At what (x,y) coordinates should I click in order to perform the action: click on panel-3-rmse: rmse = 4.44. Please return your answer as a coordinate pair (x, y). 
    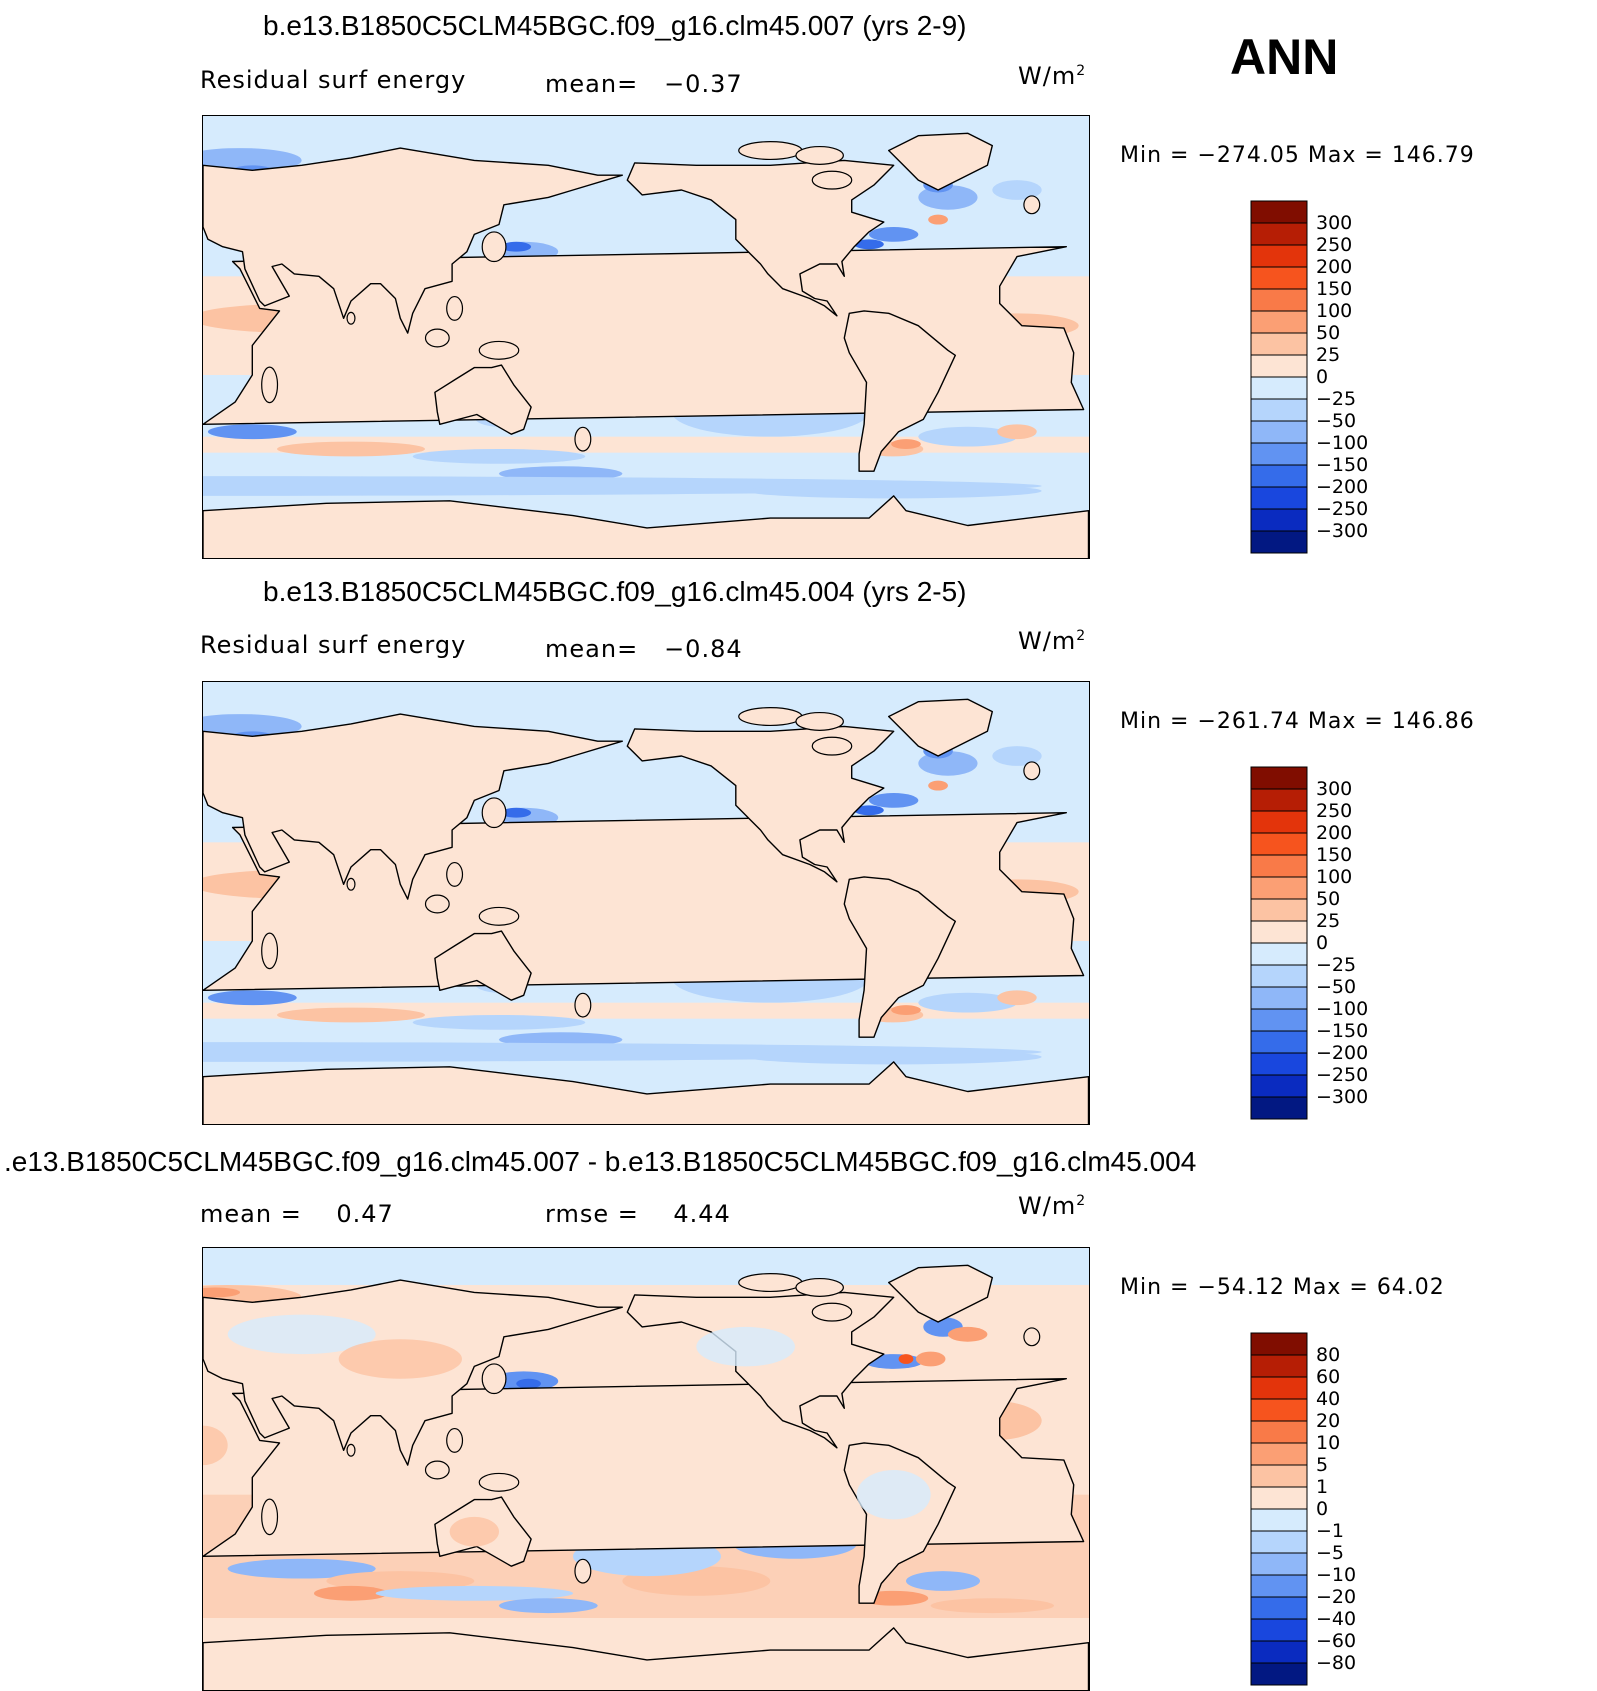
    Looking at the image, I should click on (638, 1214).